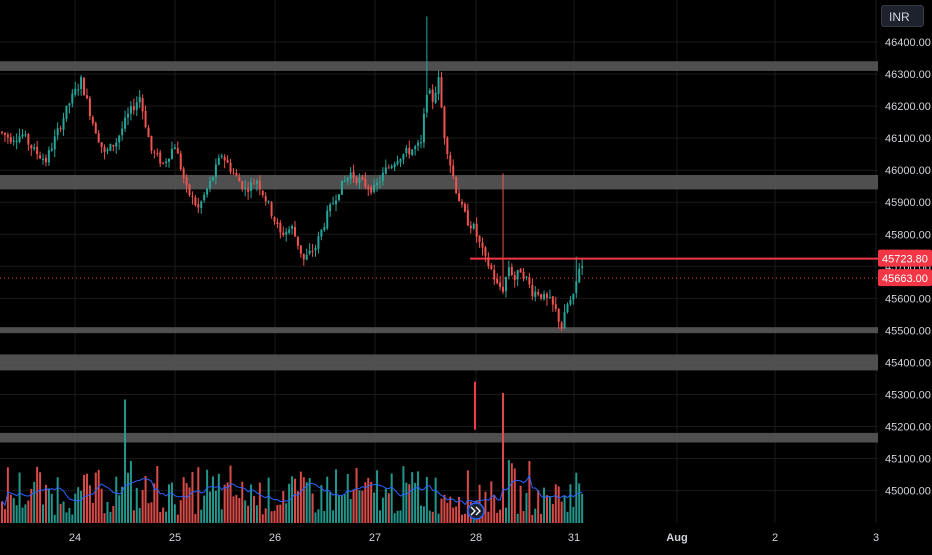  Describe the element at coordinates (902, 16) in the screenshot. I see `currency-button: INR` at that location.